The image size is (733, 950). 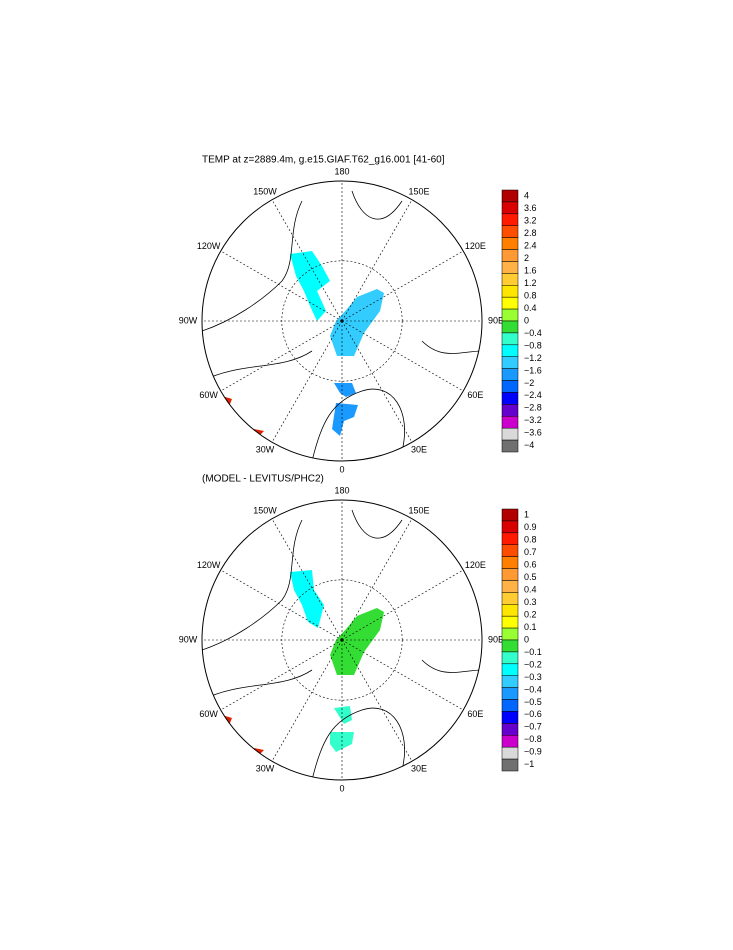 What do you see at coordinates (530, 627) in the screenshot?
I see `colorbar-label: 0.1` at bounding box center [530, 627].